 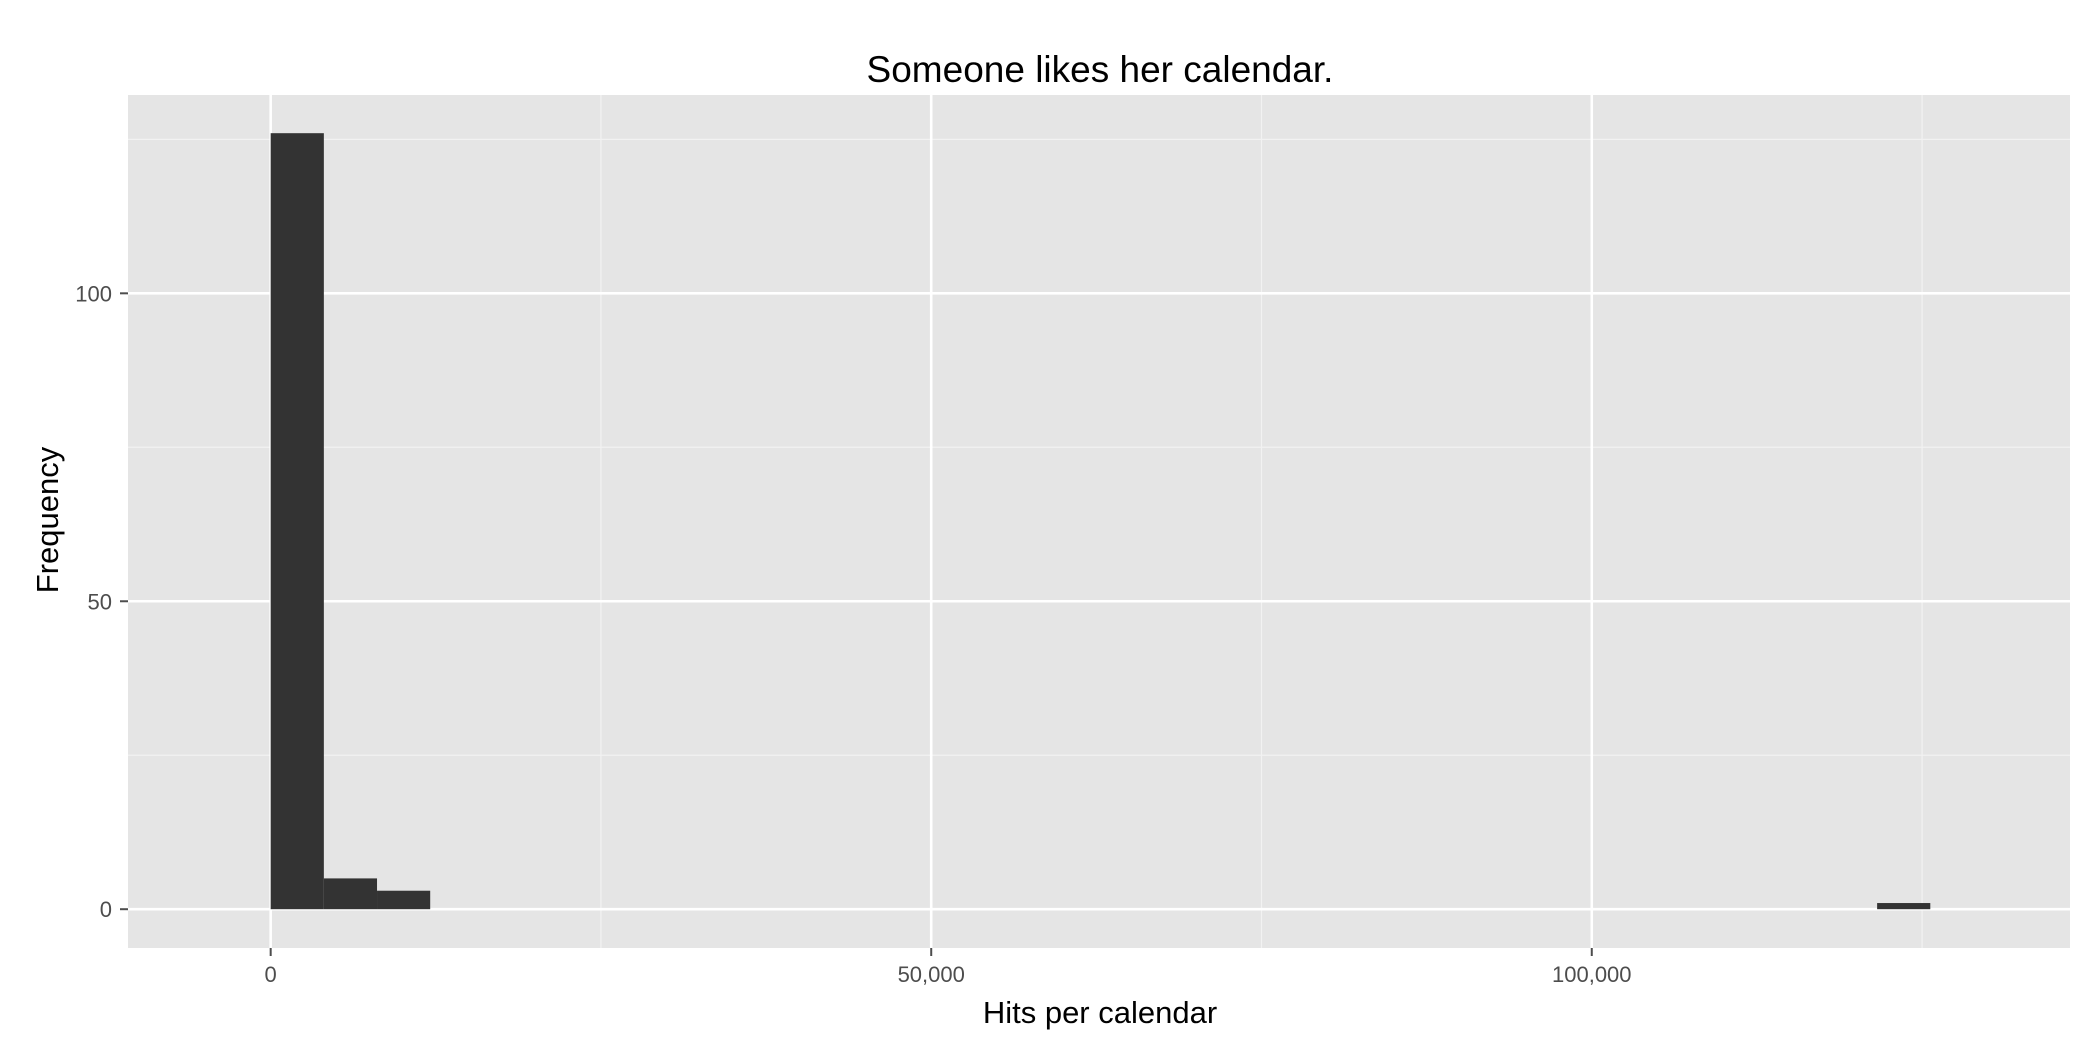 I want to click on y-axis-title: Frequency, so click(x=47, y=519).